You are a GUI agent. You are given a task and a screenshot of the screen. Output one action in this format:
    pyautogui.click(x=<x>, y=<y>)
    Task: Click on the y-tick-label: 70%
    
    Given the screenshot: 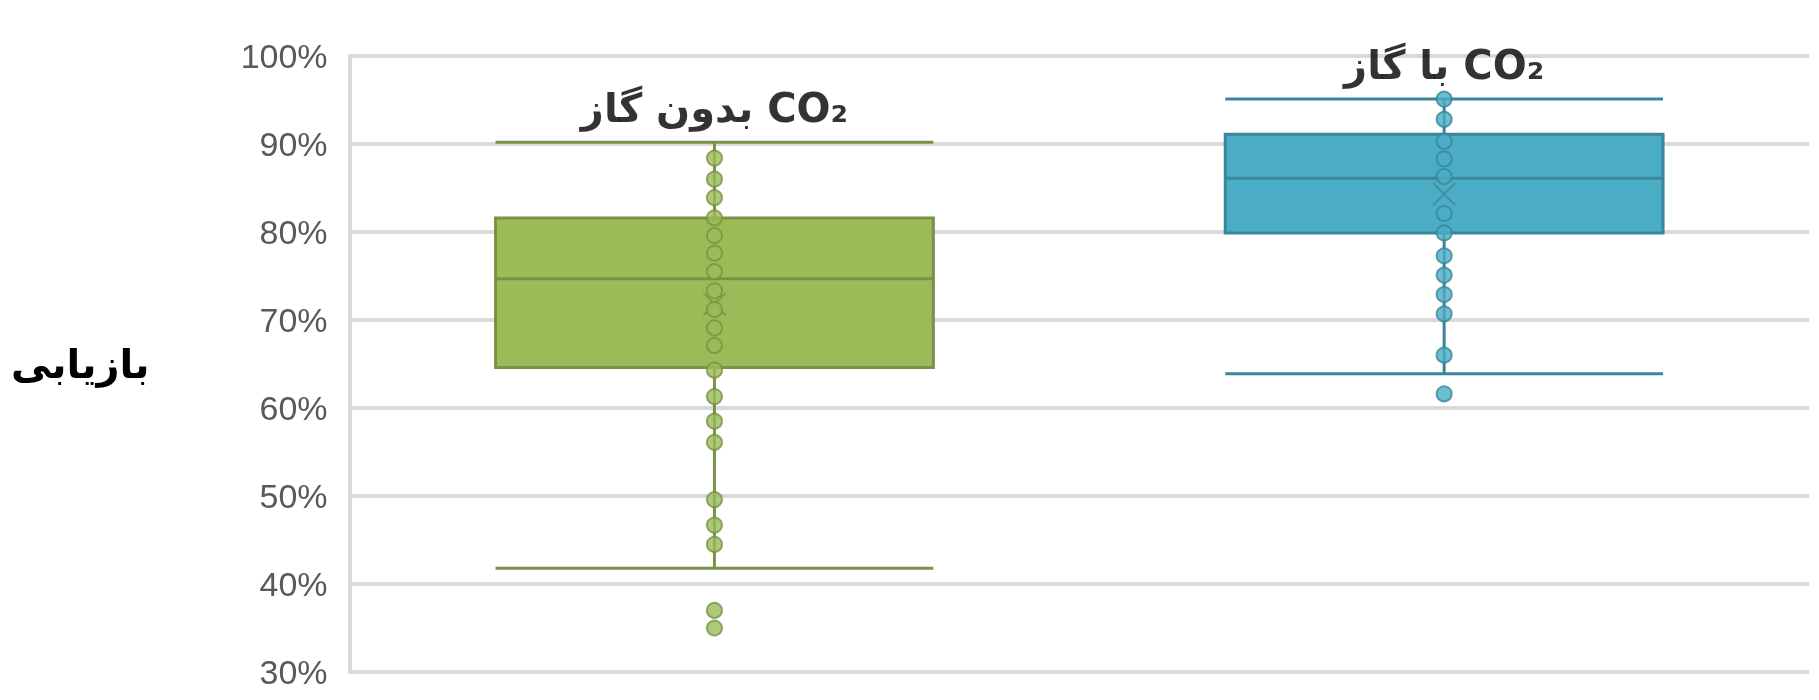 What is the action you would take?
    pyautogui.click(x=293, y=320)
    